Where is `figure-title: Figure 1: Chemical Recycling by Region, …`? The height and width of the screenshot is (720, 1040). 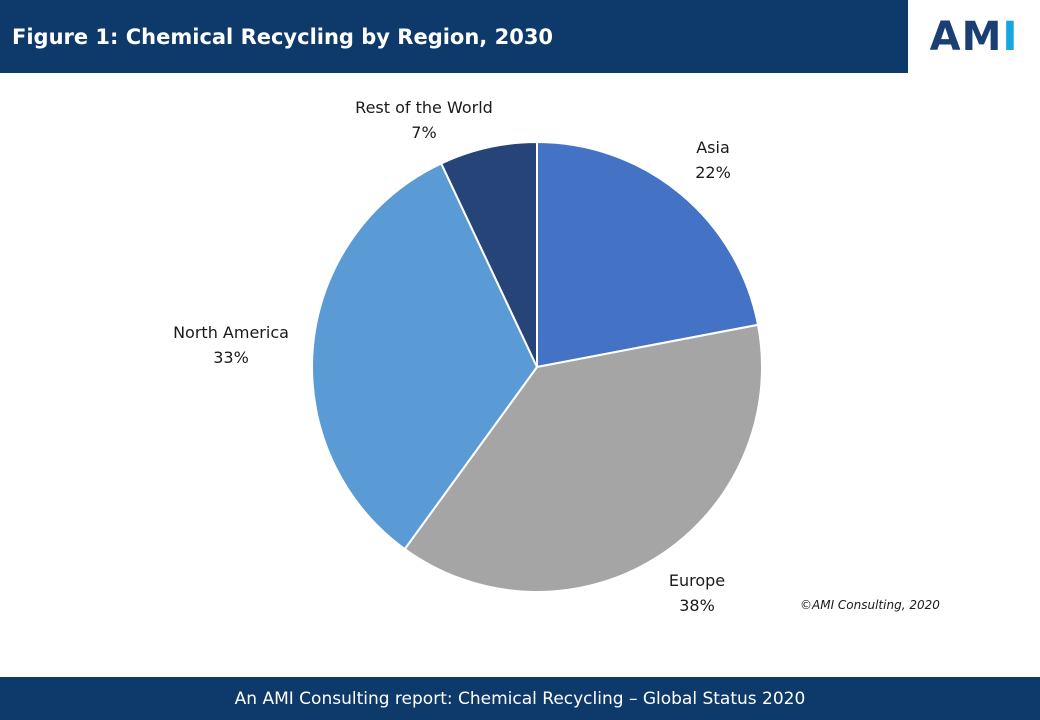 figure-title: Figure 1: Chemical Recycling by Region, … is located at coordinates (283, 36).